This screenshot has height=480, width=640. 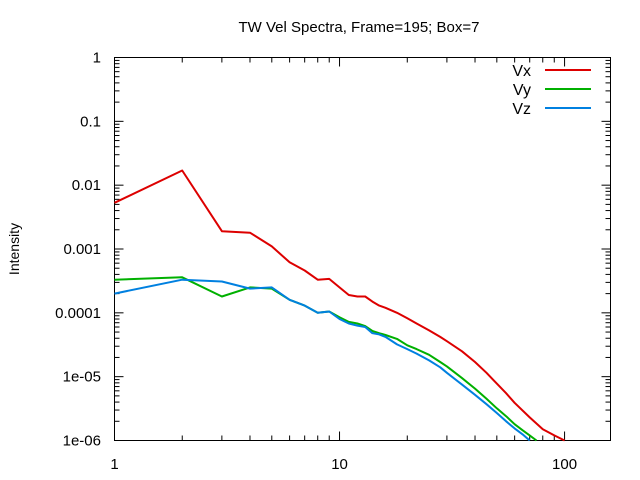 What do you see at coordinates (82, 377) in the screenshot?
I see `y-tick-label: 1e-05` at bounding box center [82, 377].